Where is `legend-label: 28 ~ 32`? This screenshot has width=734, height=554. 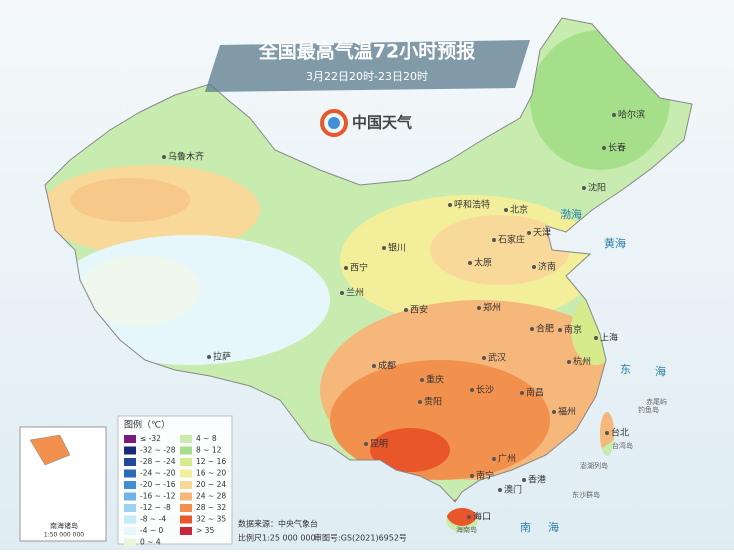
legend-label: 28 ~ 32 is located at coordinates (211, 507).